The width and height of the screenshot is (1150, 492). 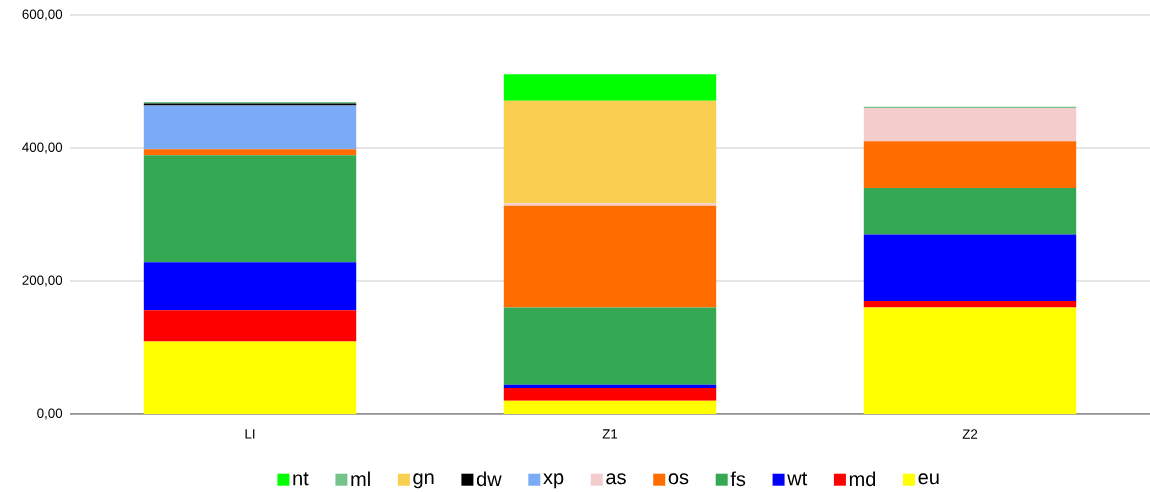 What do you see at coordinates (970, 434) in the screenshot?
I see `x-tick-label: Z2` at bounding box center [970, 434].